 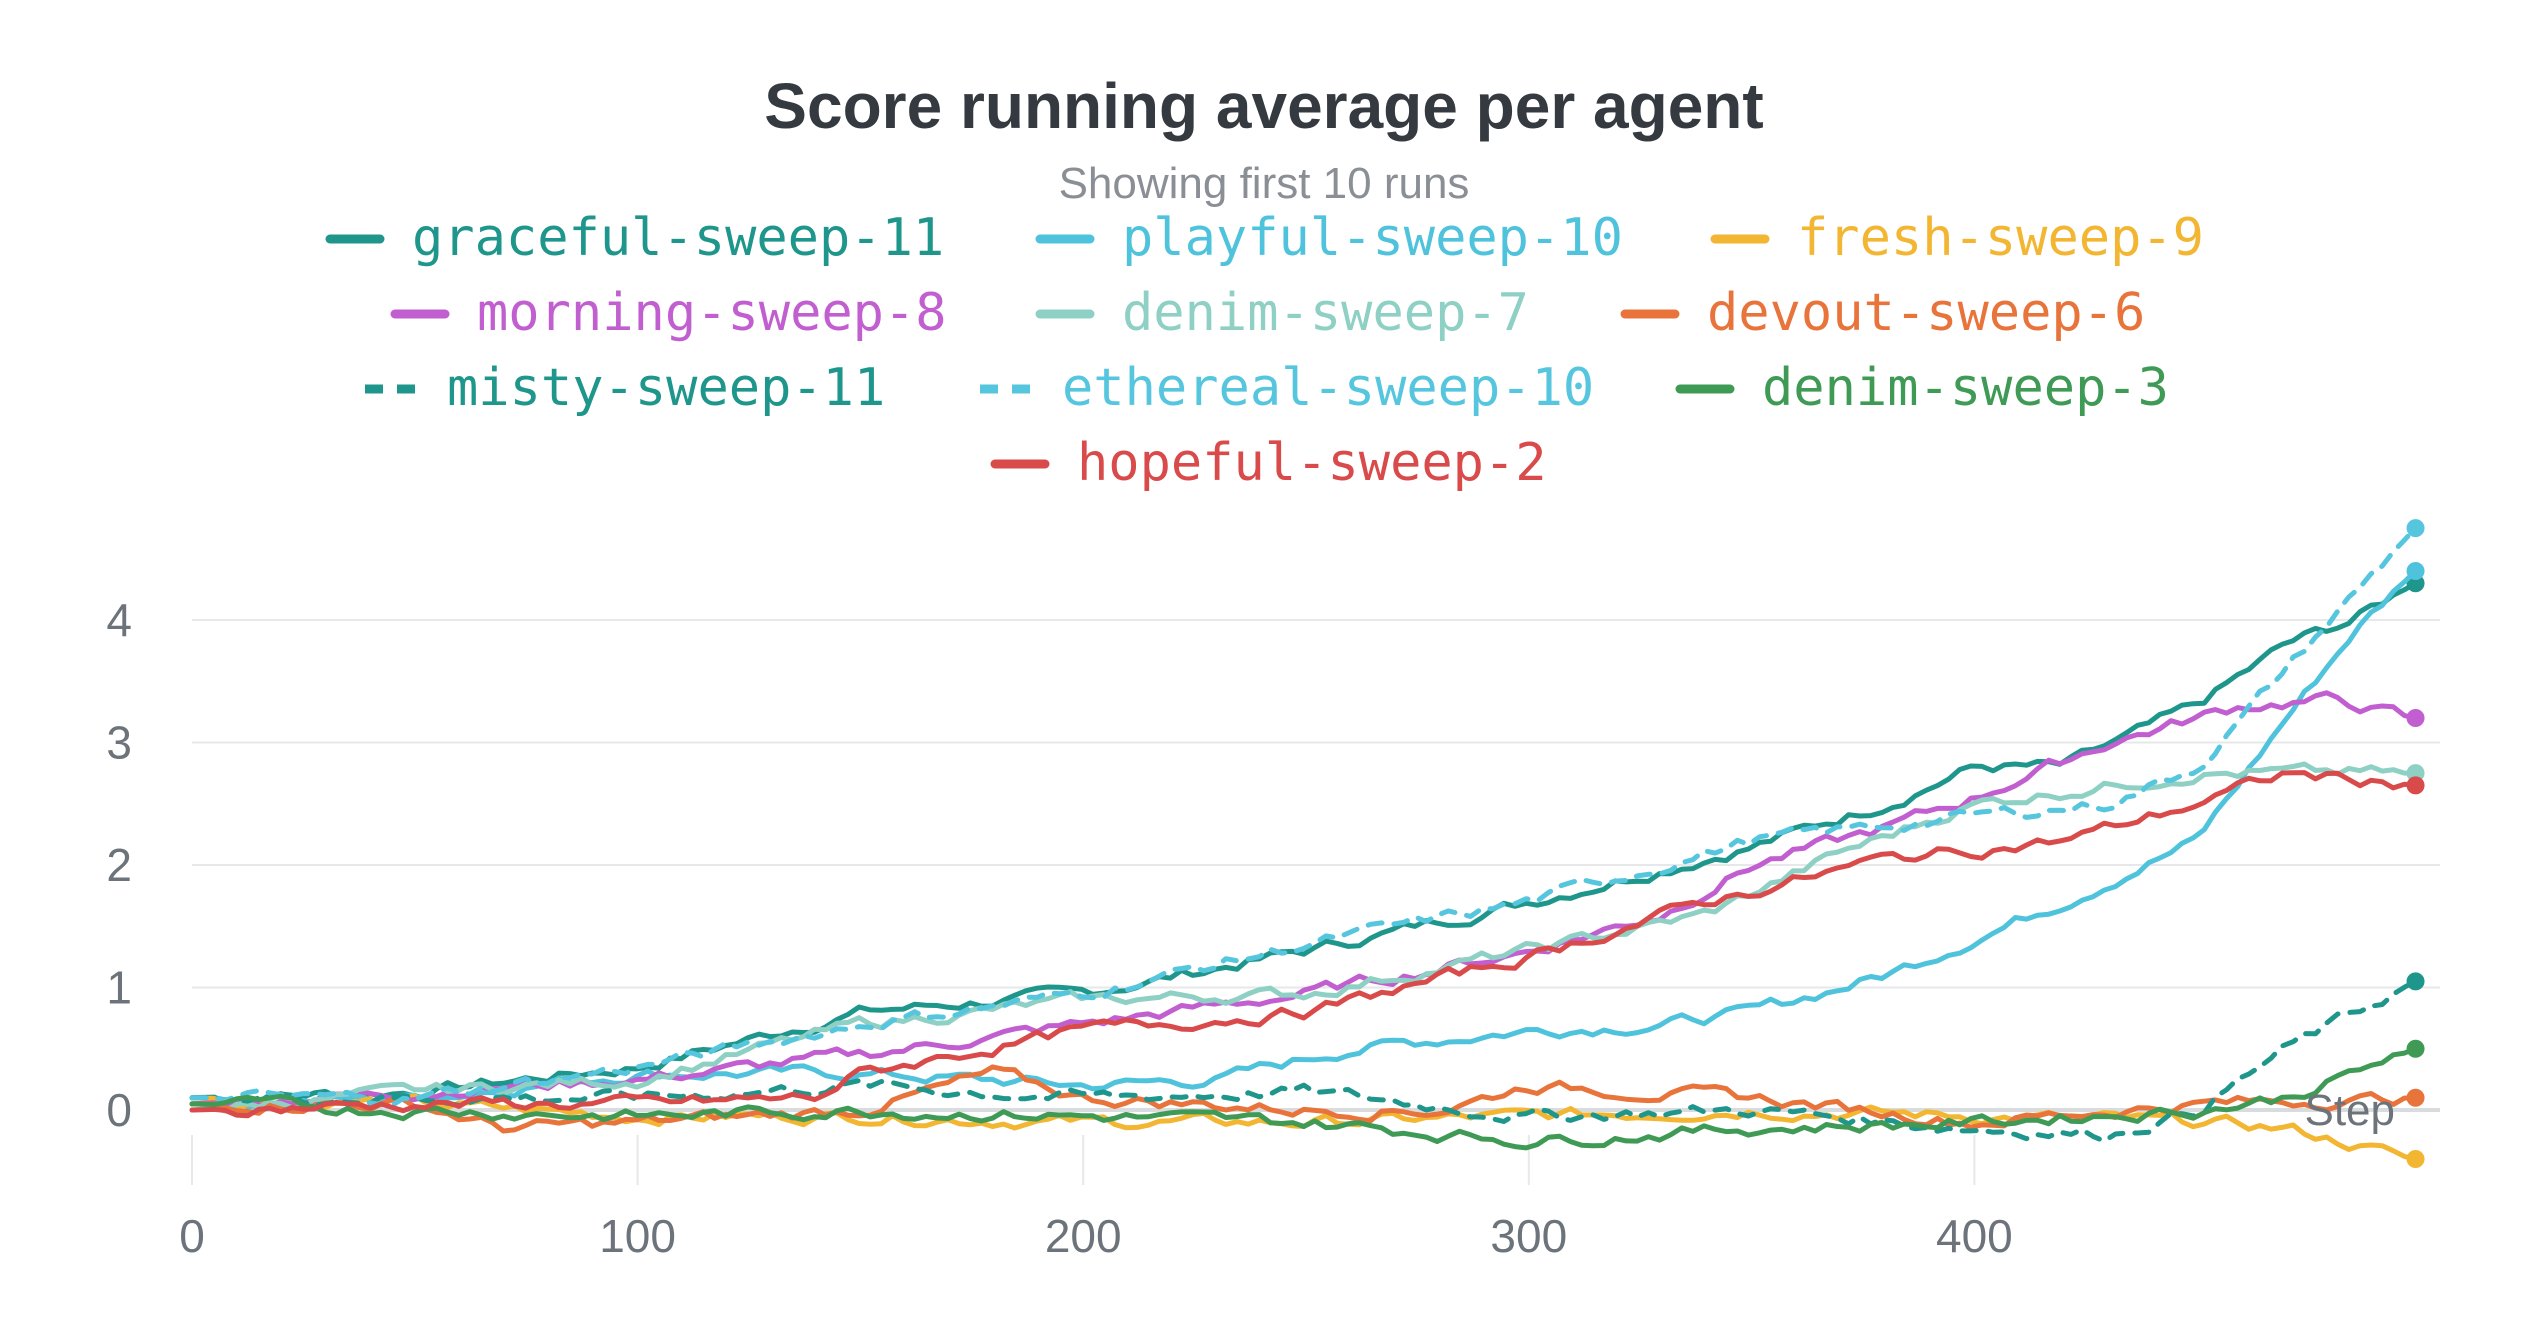 What do you see at coordinates (2349, 1110) in the screenshot?
I see `x-axis-label: Step` at bounding box center [2349, 1110].